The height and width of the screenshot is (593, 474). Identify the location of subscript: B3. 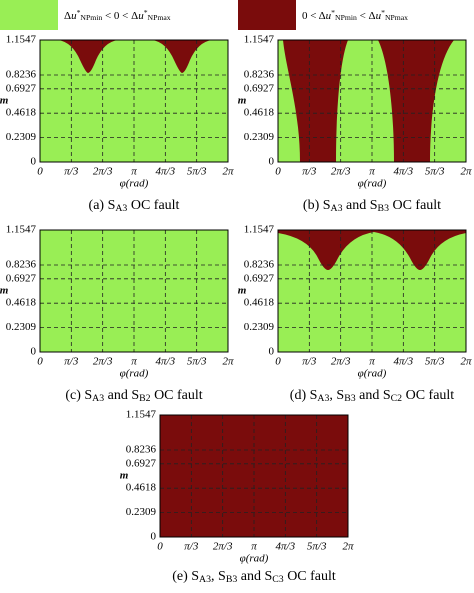
(350, 398).